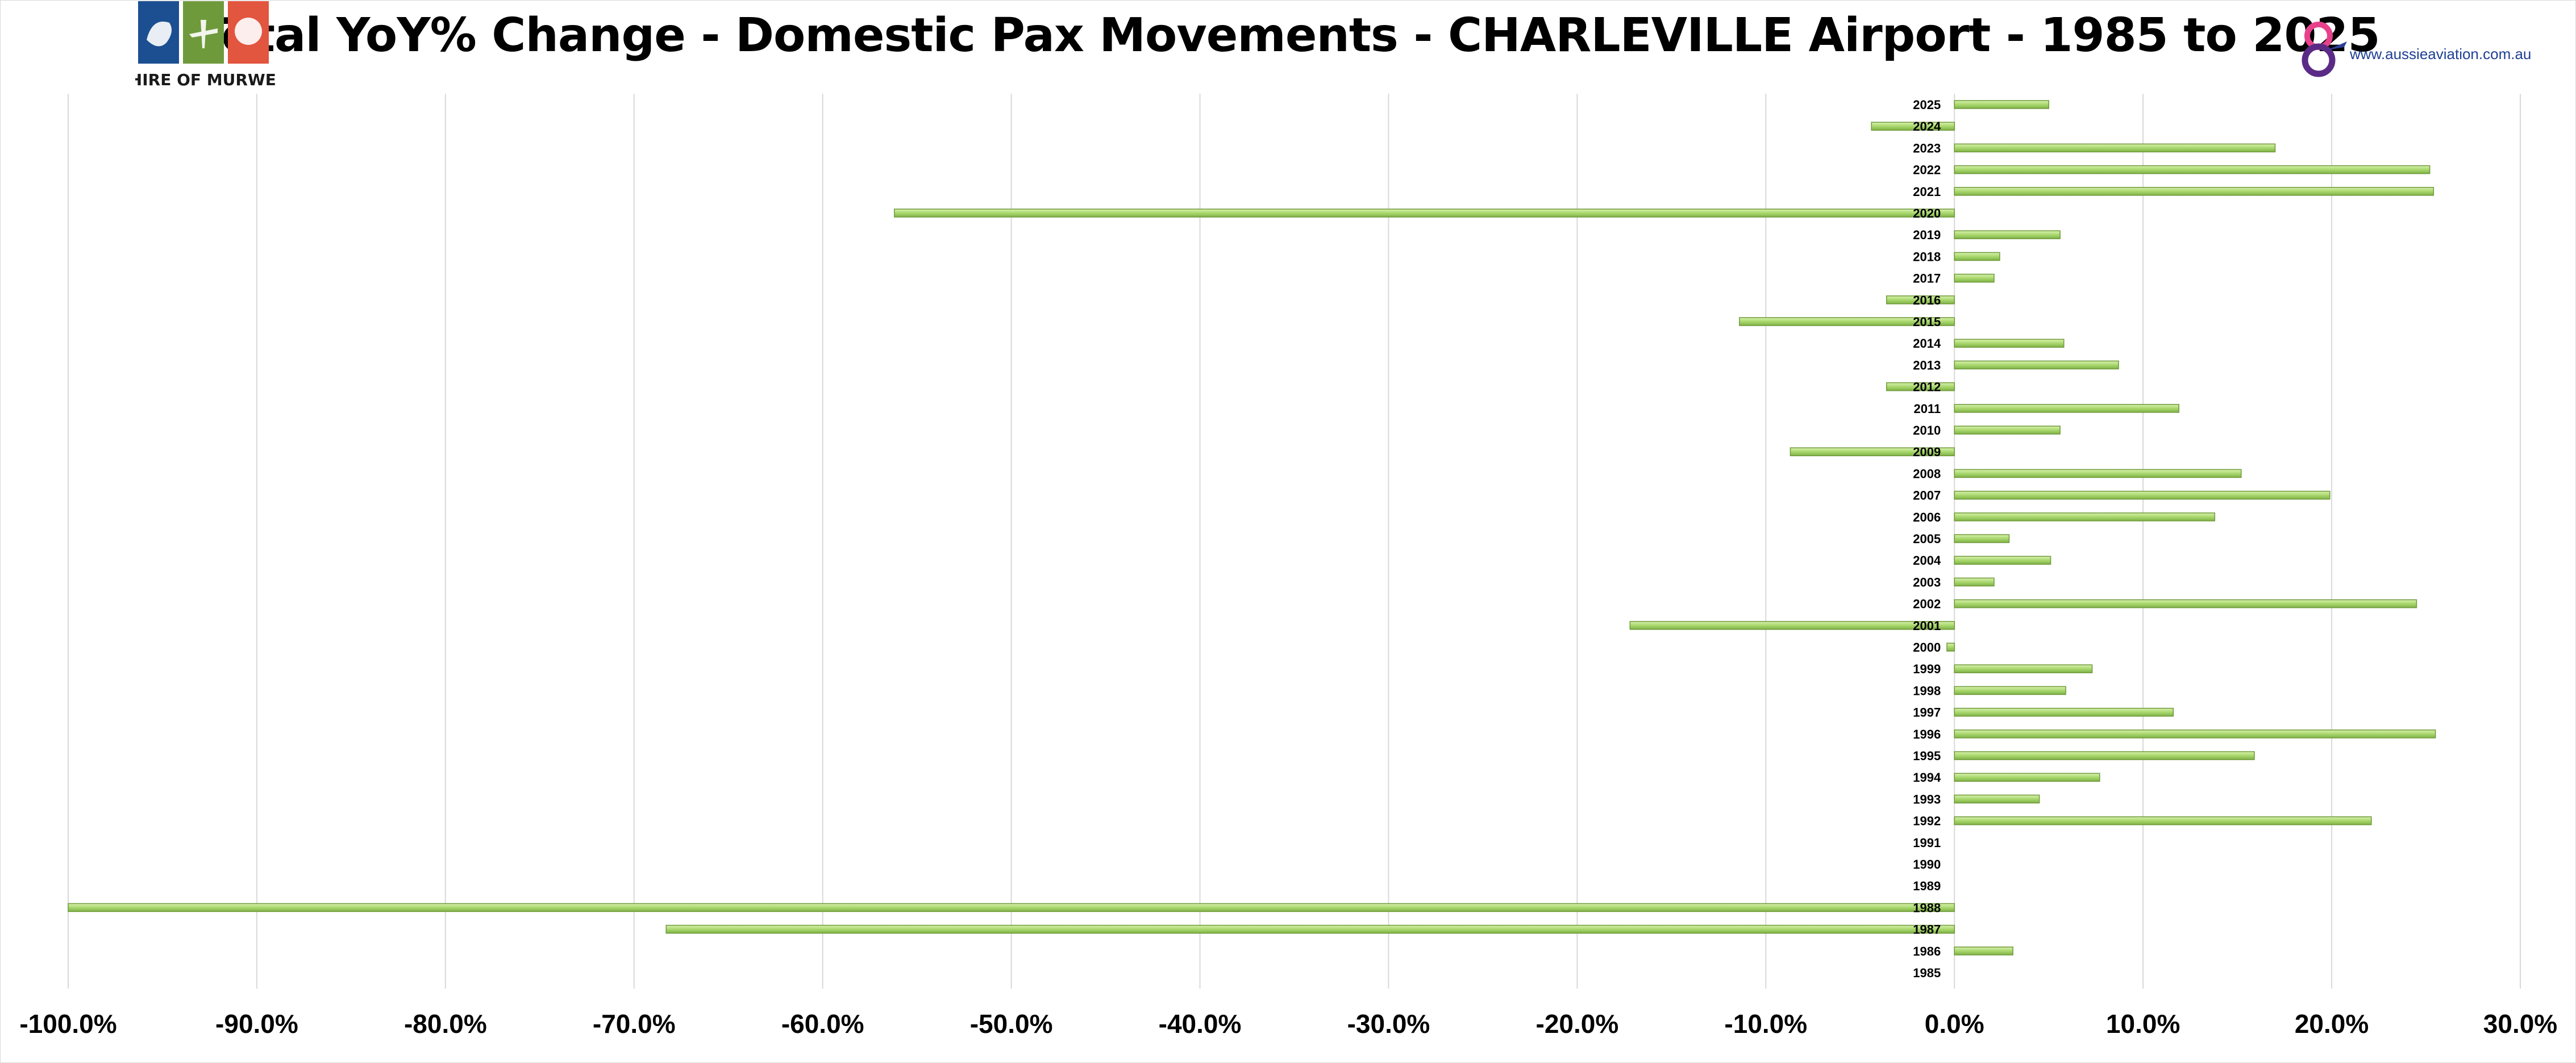 Image resolution: width=2576 pixels, height=1063 pixels. What do you see at coordinates (2009, 343) in the screenshot?
I see `bar-2014` at bounding box center [2009, 343].